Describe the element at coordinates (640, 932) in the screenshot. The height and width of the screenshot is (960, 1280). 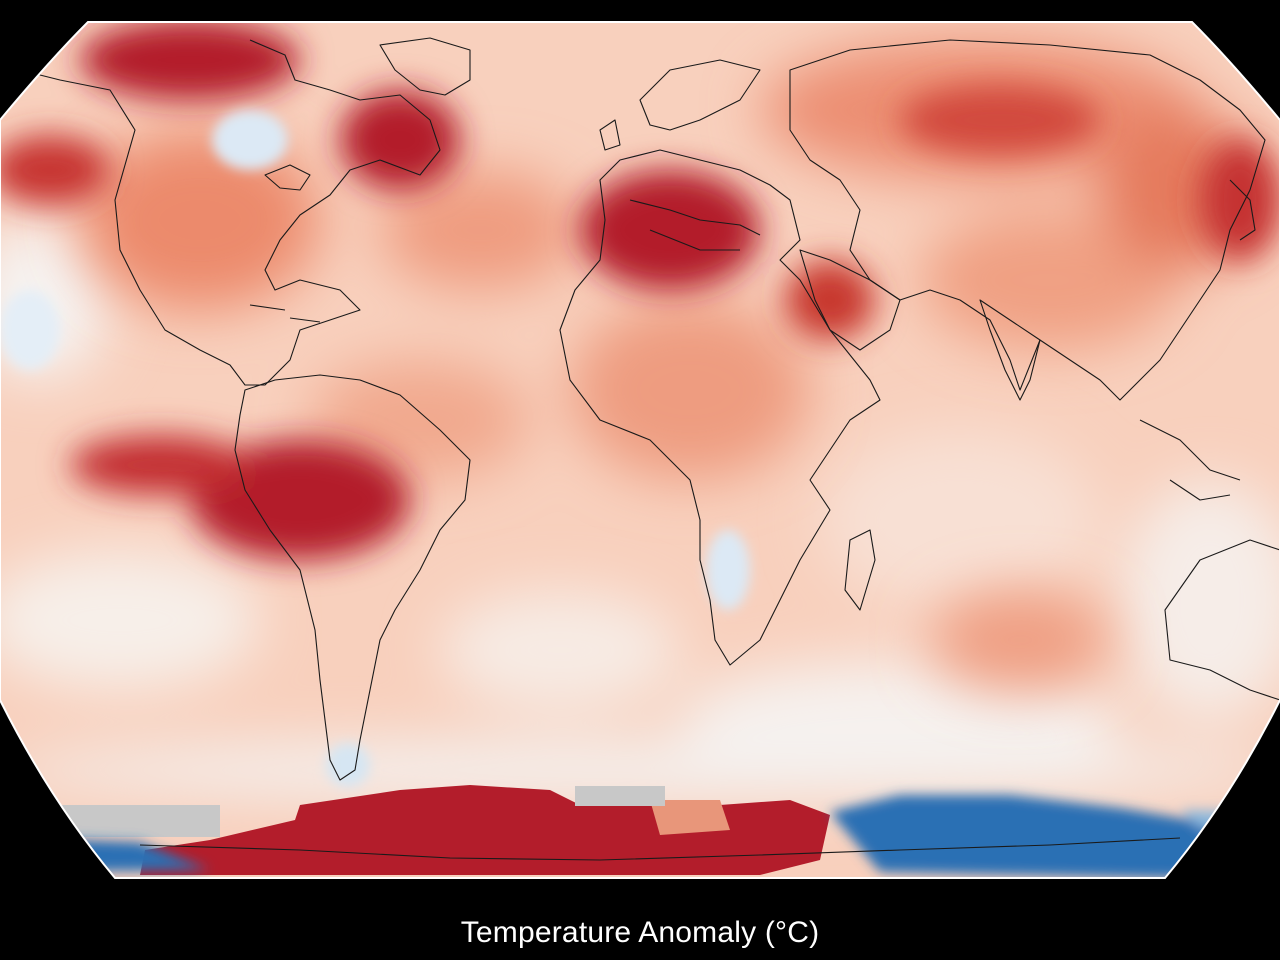
I see `legend-caption: Temperature Anomaly (°C)` at that location.